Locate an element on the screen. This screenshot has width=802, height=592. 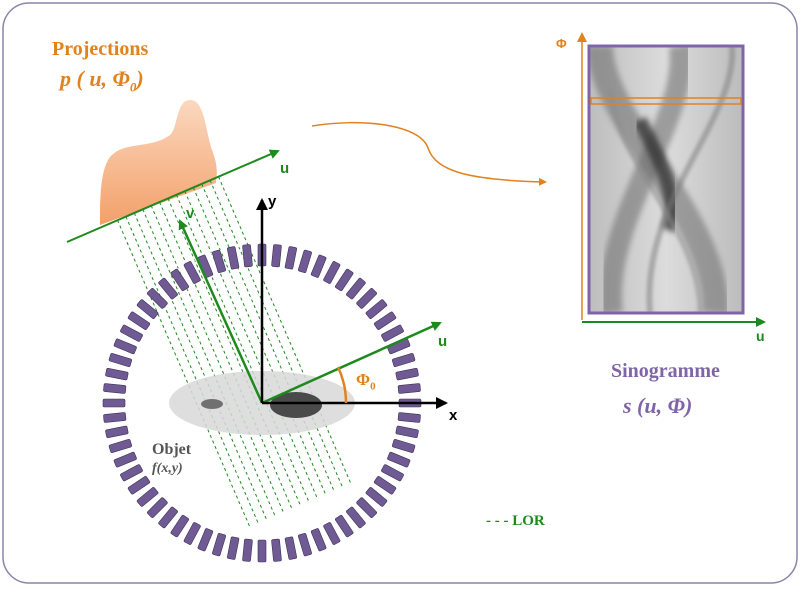
object-formula: f(x,y) is located at coordinates (167, 468).